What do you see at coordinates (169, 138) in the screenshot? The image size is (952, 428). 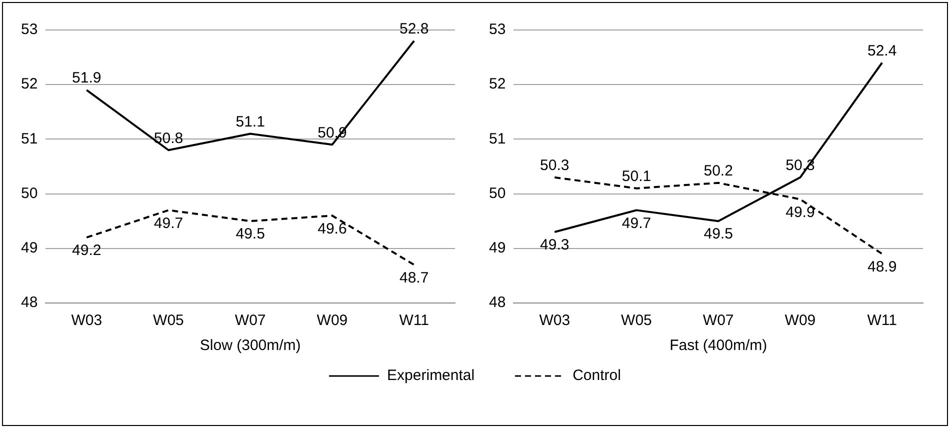 I see `data-label: 50.8` at bounding box center [169, 138].